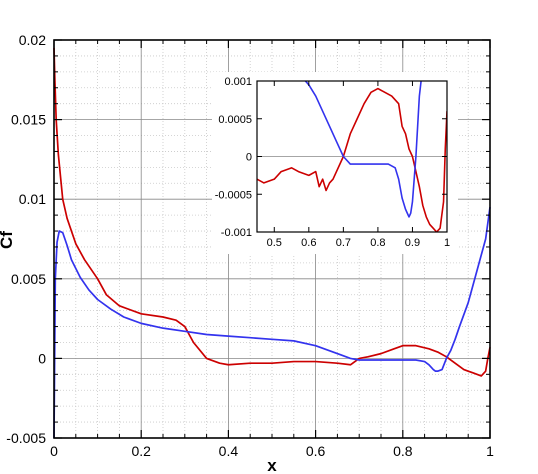 This screenshot has height=474, width=538. What do you see at coordinates (26, 239) in the screenshot?
I see `main-y-tick-labels: -0.005 0 0.005 0.01 0.015 0.02` at bounding box center [26, 239].